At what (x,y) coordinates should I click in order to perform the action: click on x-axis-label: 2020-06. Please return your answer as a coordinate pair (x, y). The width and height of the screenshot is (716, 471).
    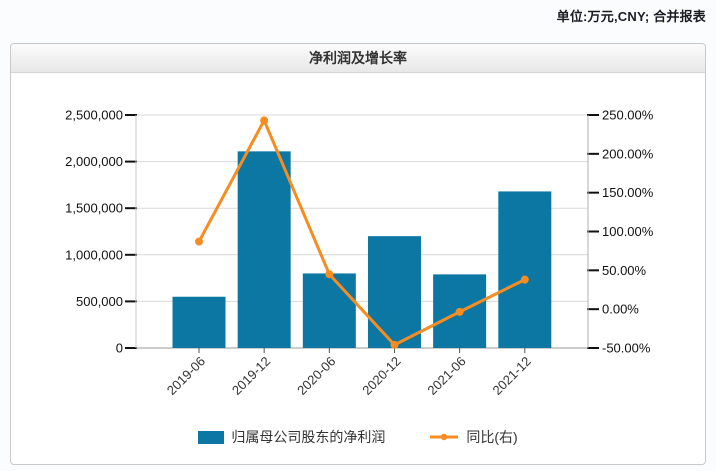
    Looking at the image, I should click on (316, 376).